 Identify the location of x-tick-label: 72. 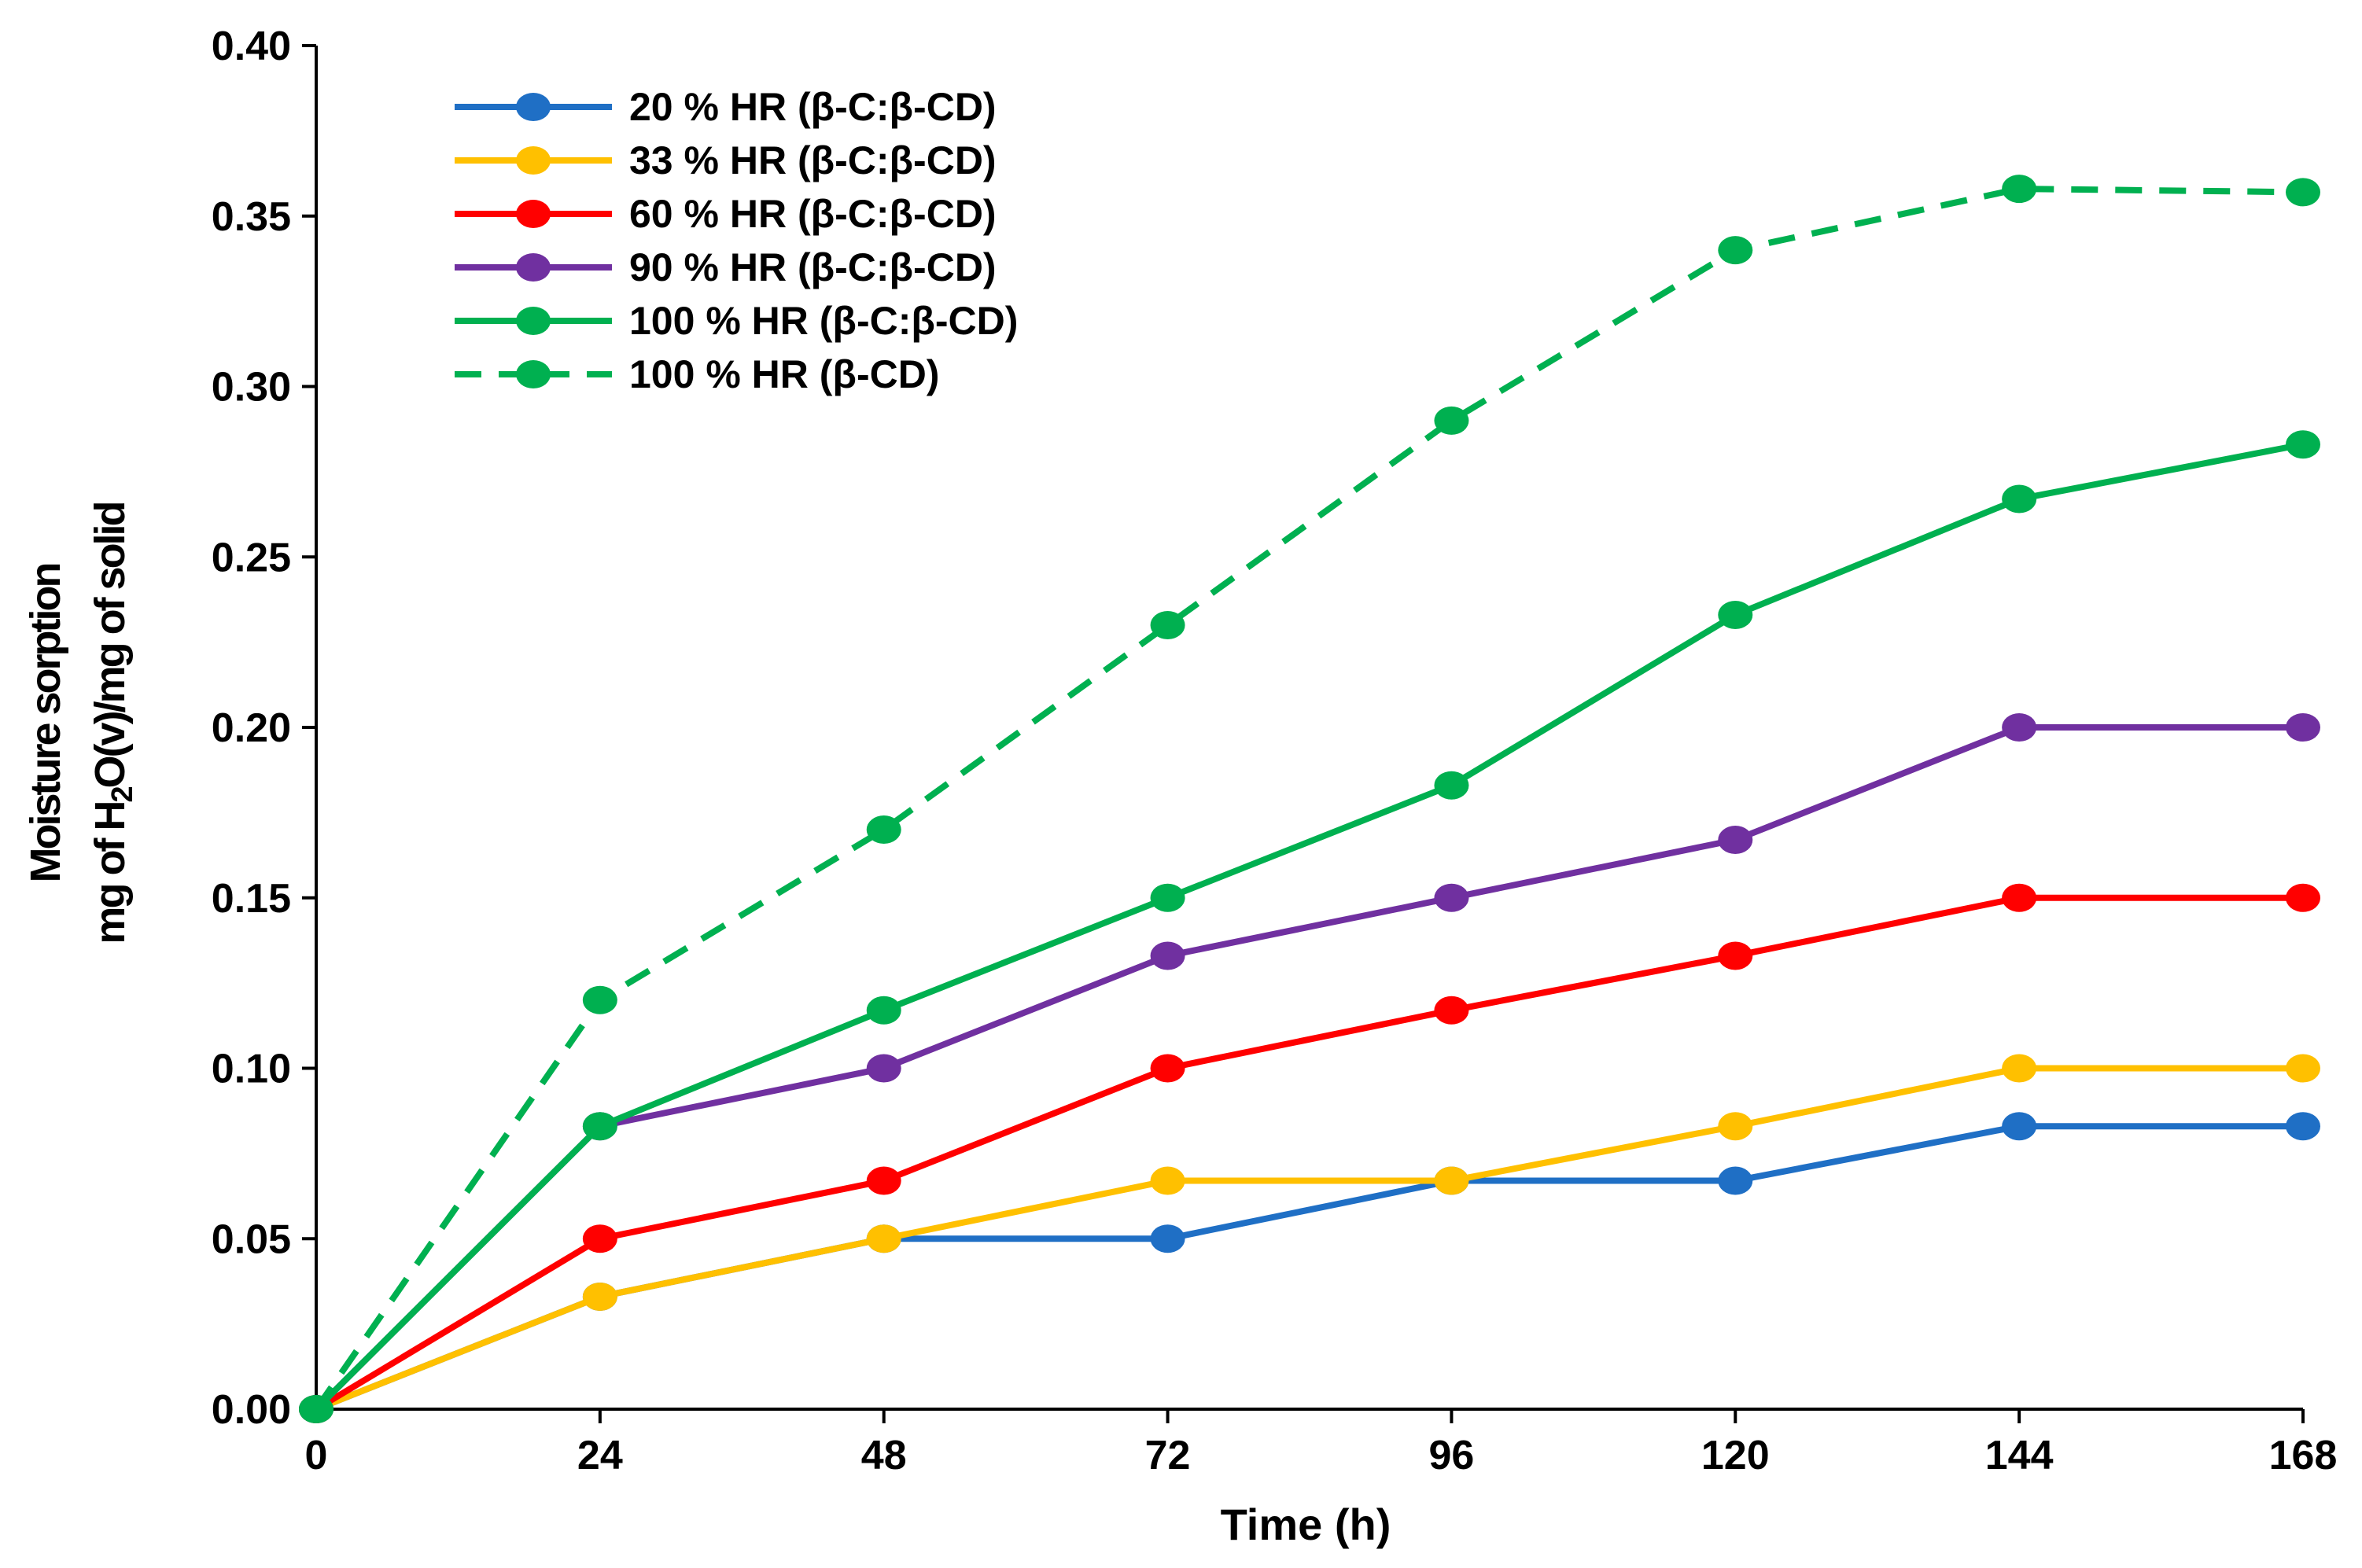
(1168, 1455).